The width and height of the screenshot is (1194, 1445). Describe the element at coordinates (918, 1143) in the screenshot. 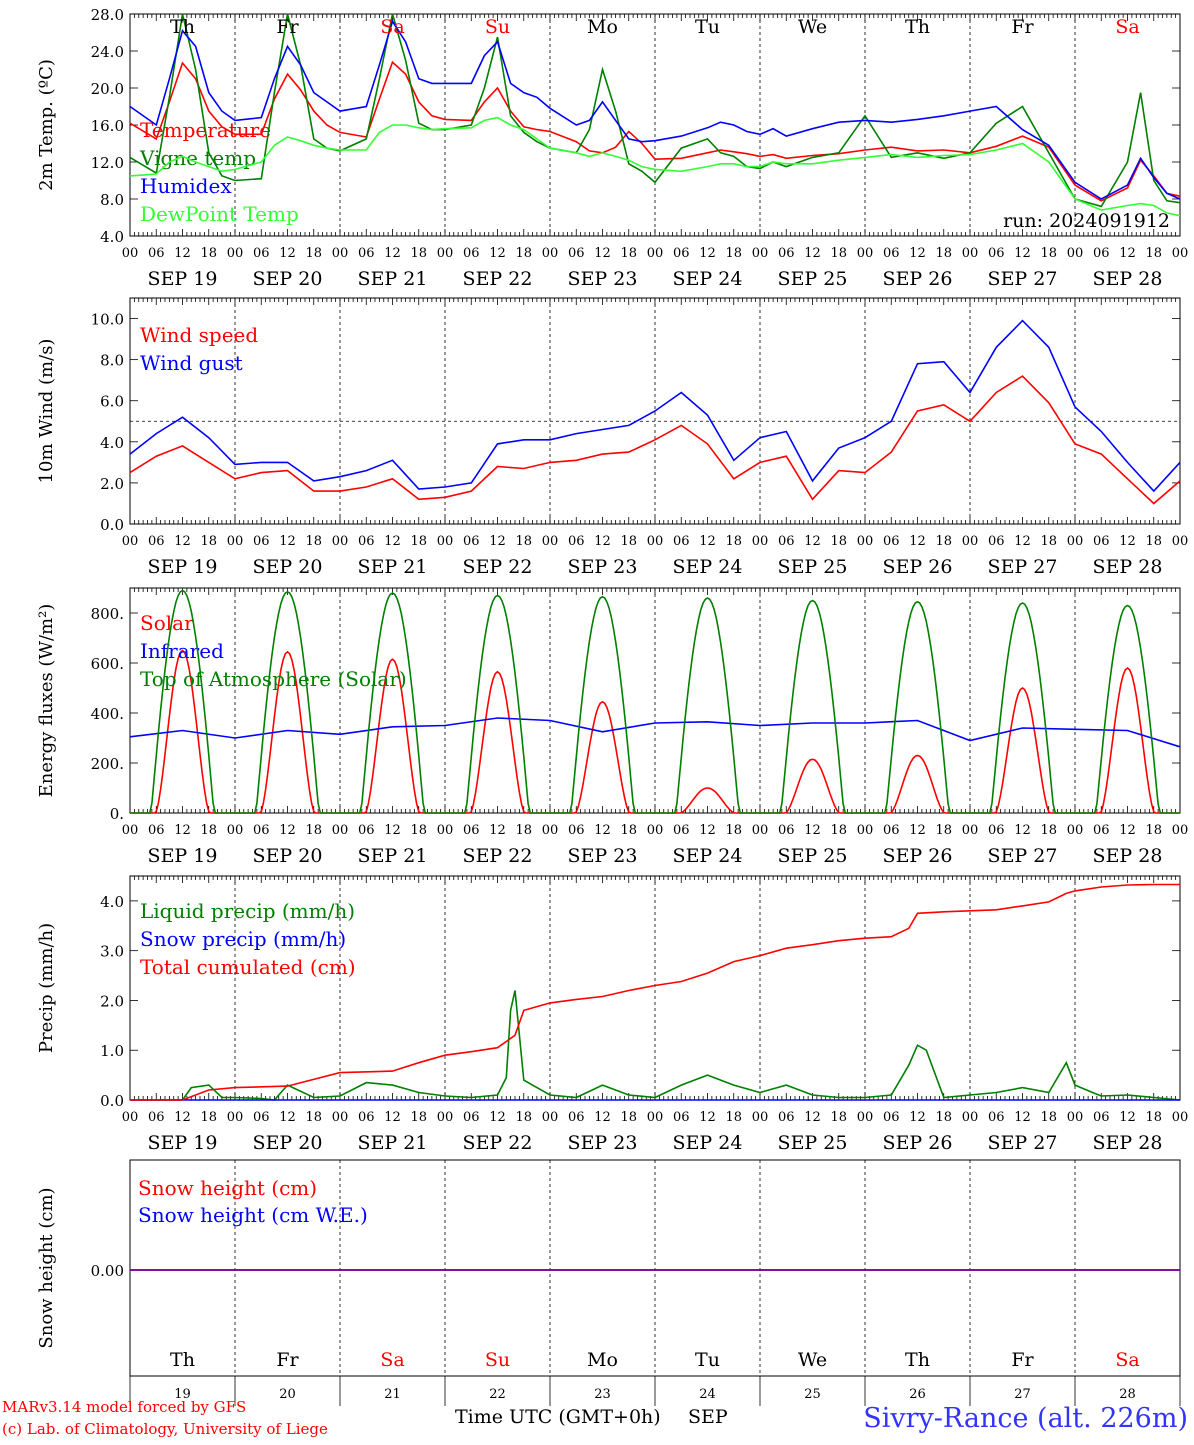

I see `date-label: SEP 26` at that location.